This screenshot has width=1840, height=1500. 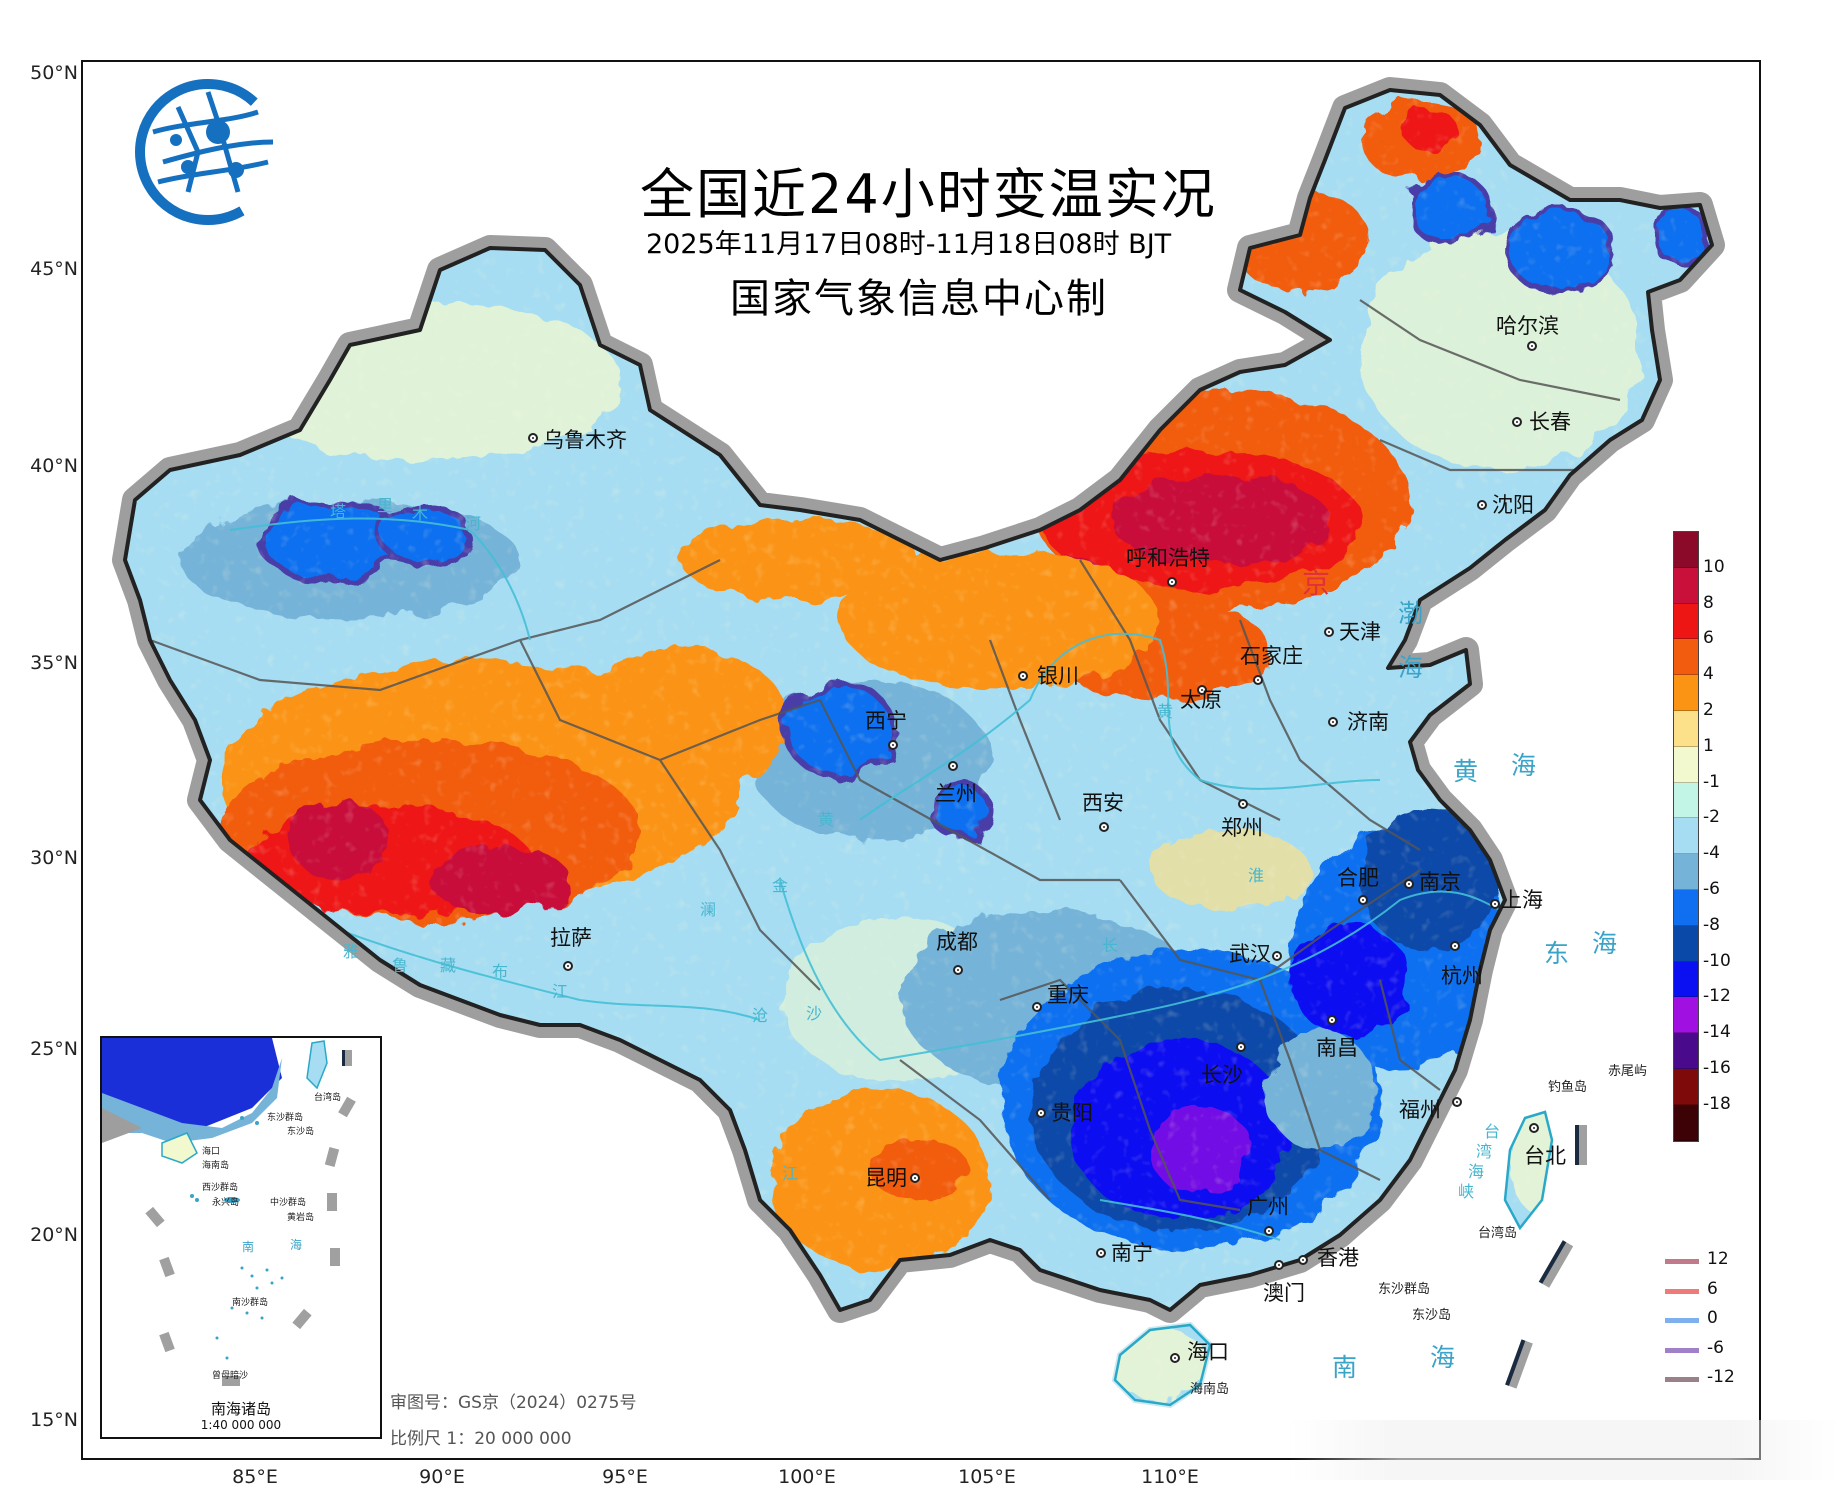 I want to click on colorbar-tick-label: 8, so click(x=1708, y=602).